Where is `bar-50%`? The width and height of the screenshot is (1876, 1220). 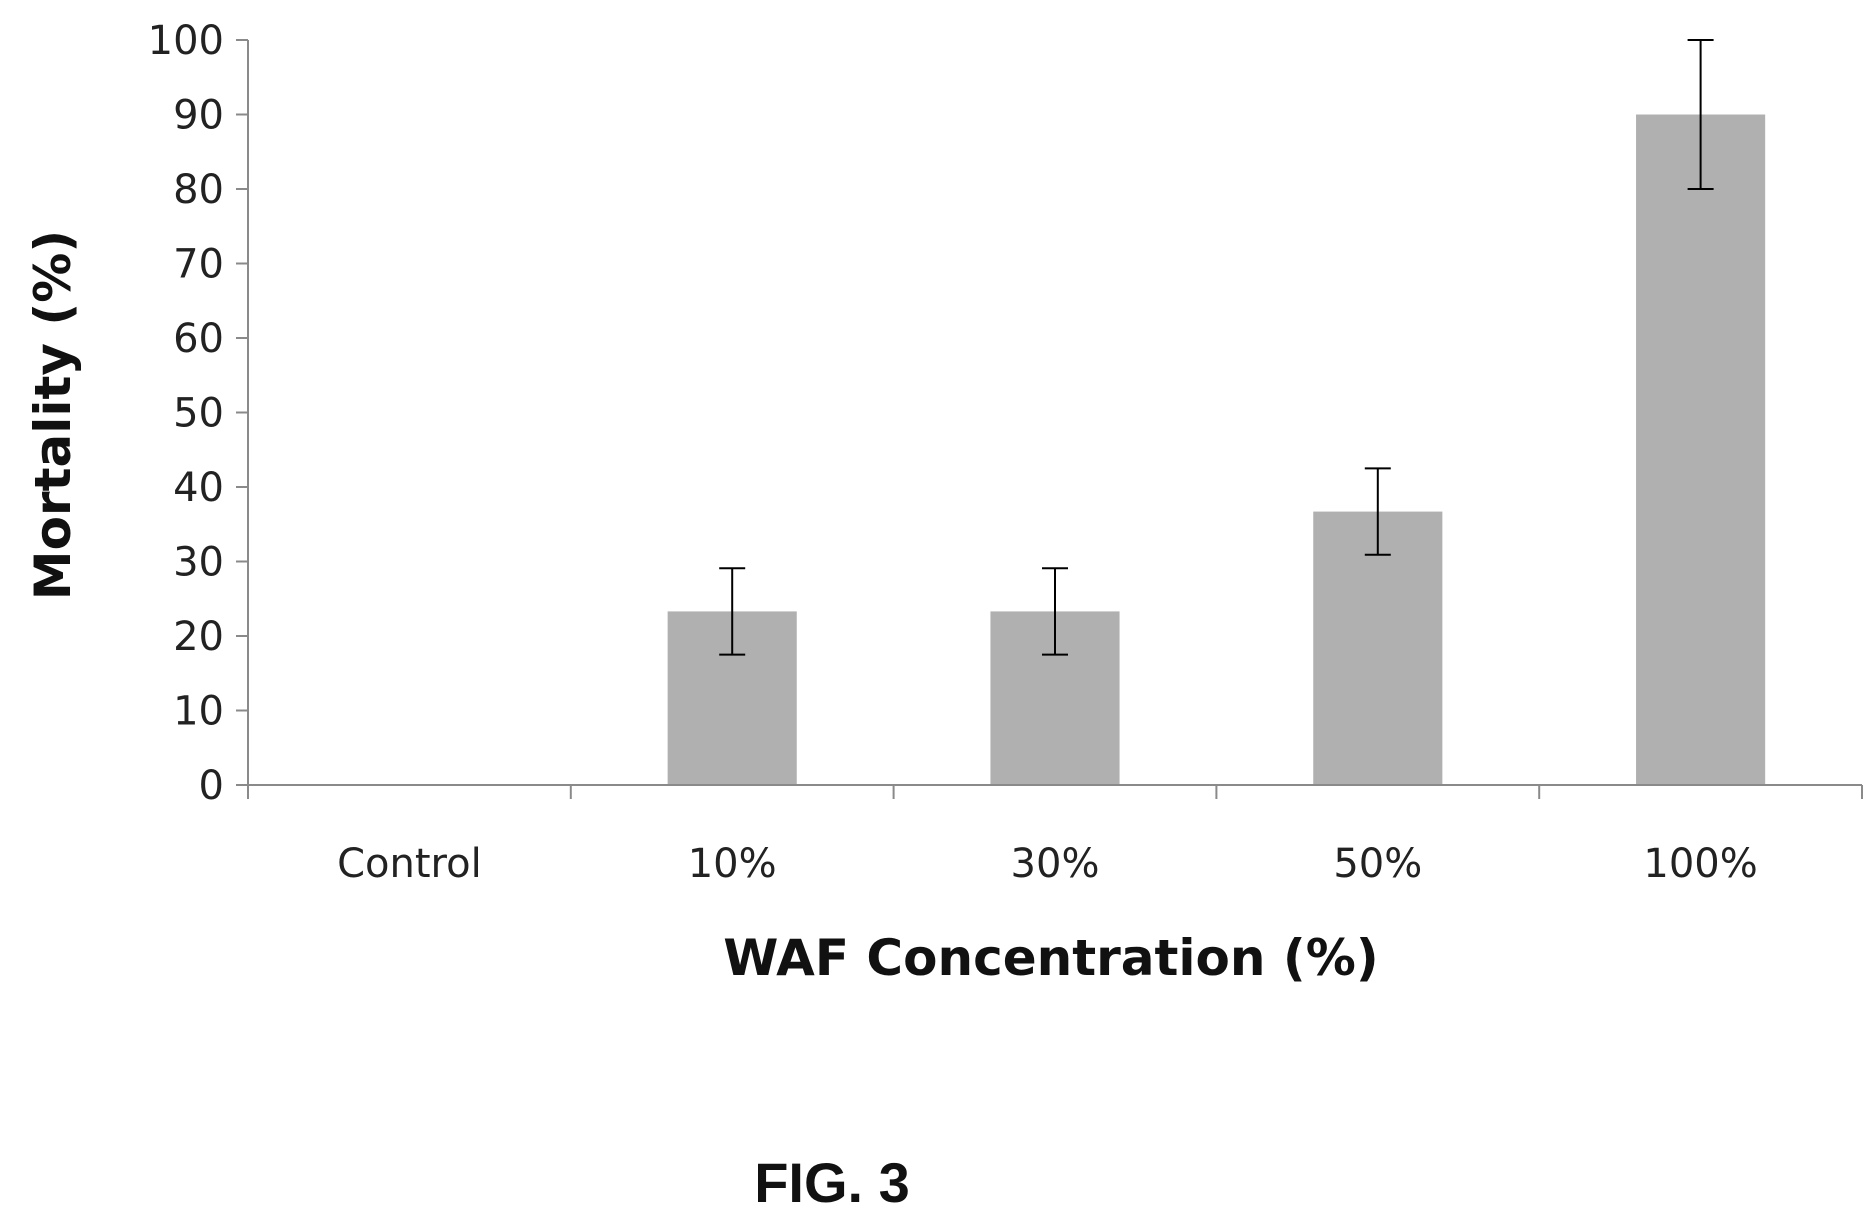 bar-50% is located at coordinates (1378, 648).